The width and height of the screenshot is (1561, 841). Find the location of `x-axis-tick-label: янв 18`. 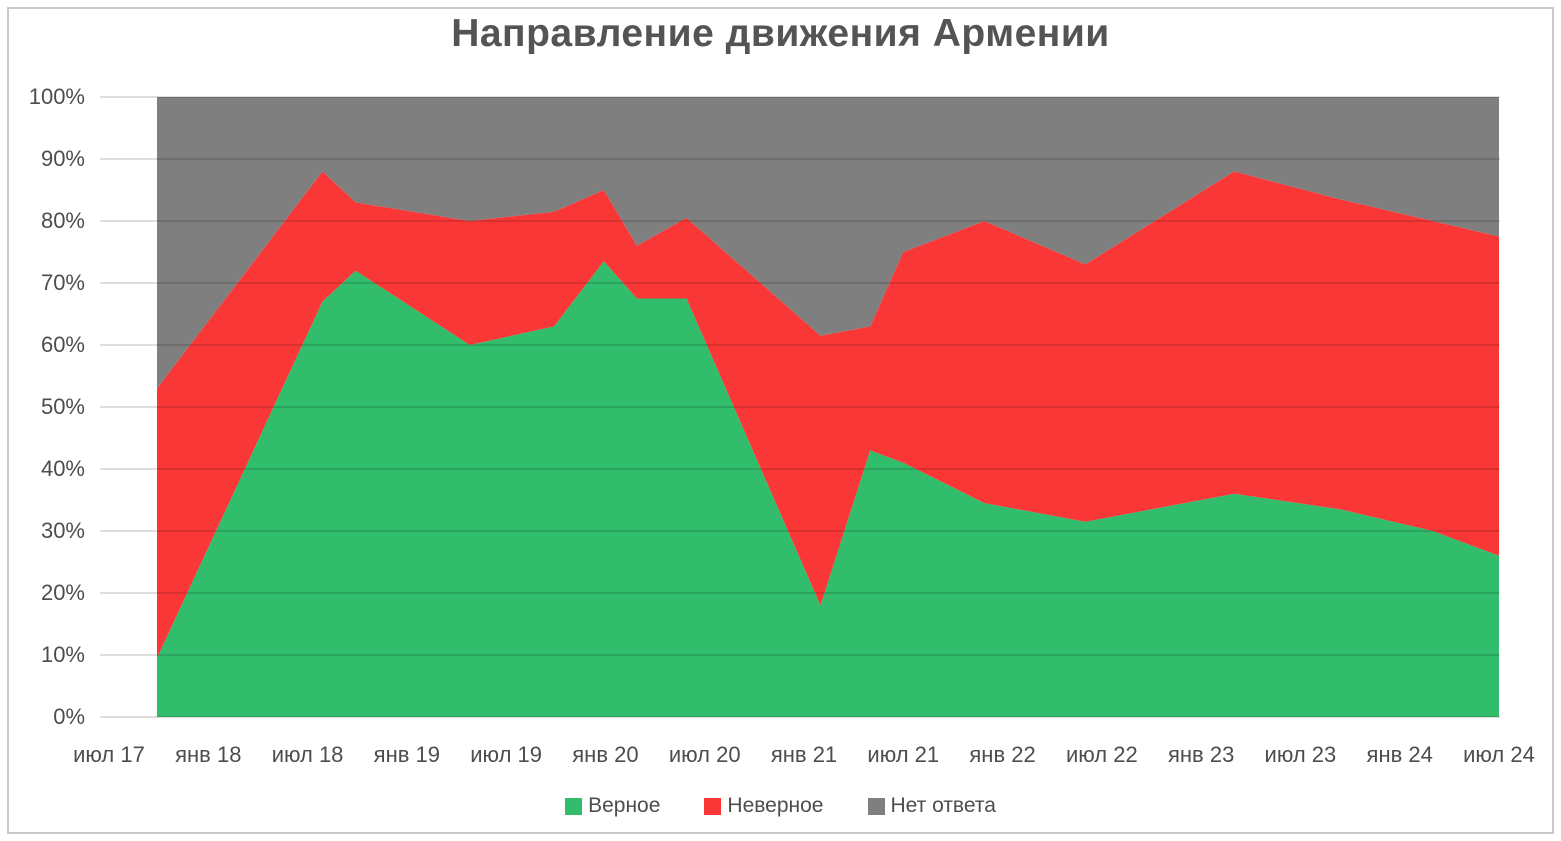

x-axis-tick-label: янв 18 is located at coordinates (208, 754).